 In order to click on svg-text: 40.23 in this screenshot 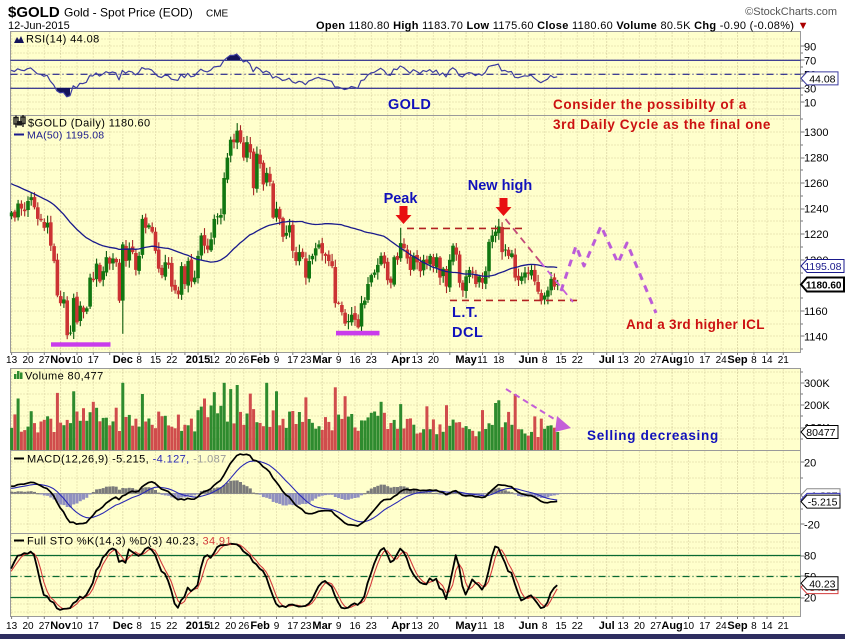, I will do `click(822, 584)`.